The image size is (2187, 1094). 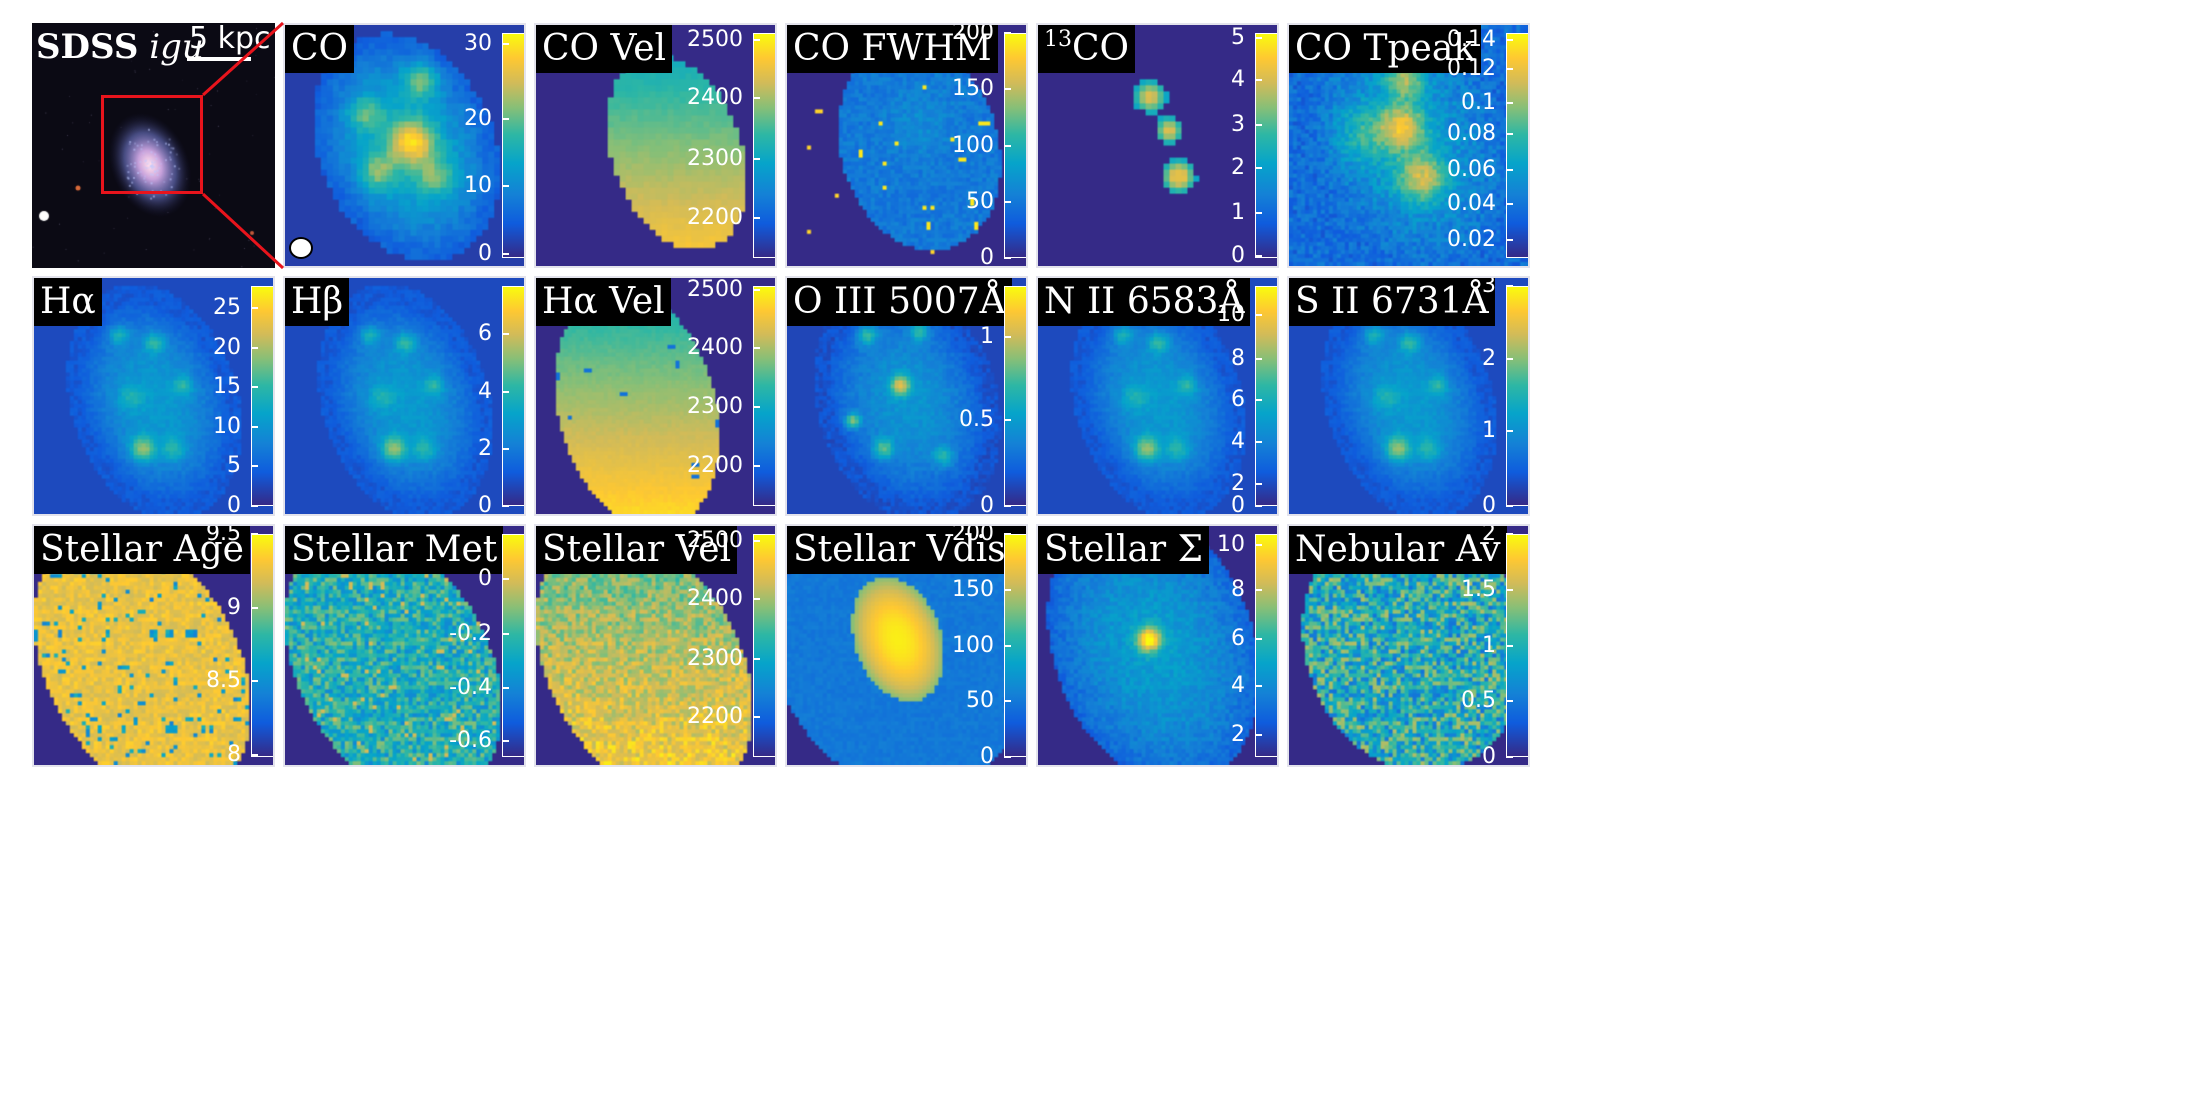 I want to click on colorbar-tick: 0.02, so click(x=1471, y=239).